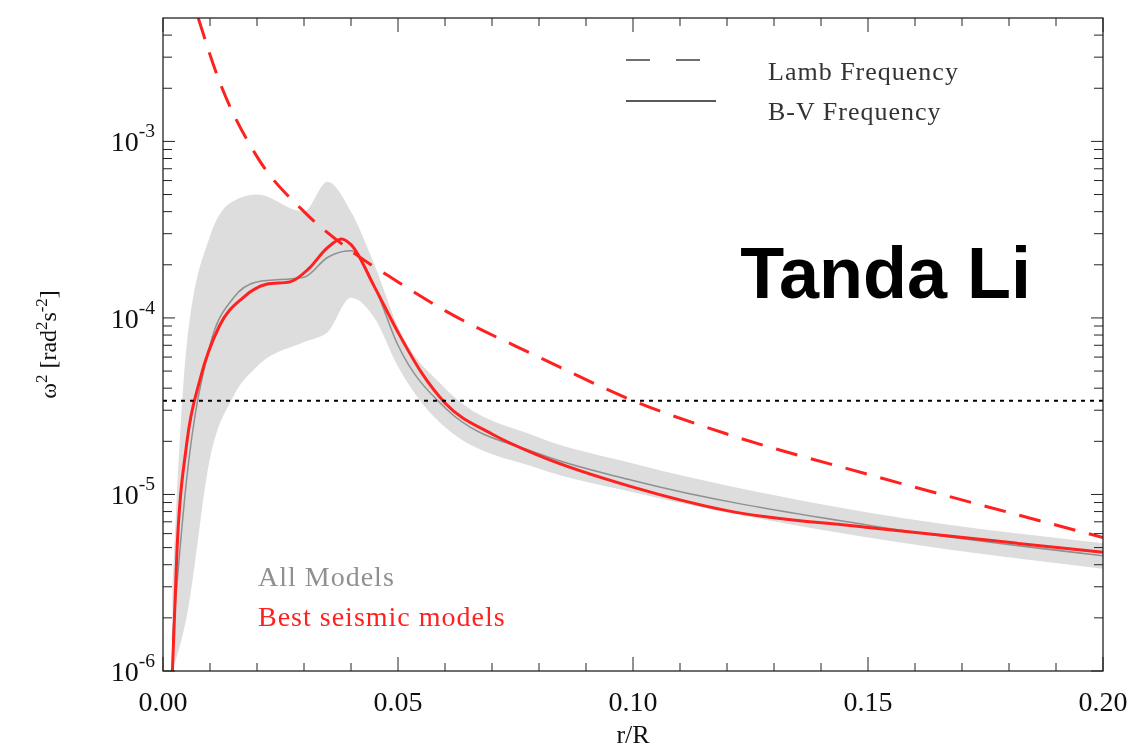 The height and width of the screenshot is (755, 1140). I want to click on x-axis-title: r/R, so click(633, 734).